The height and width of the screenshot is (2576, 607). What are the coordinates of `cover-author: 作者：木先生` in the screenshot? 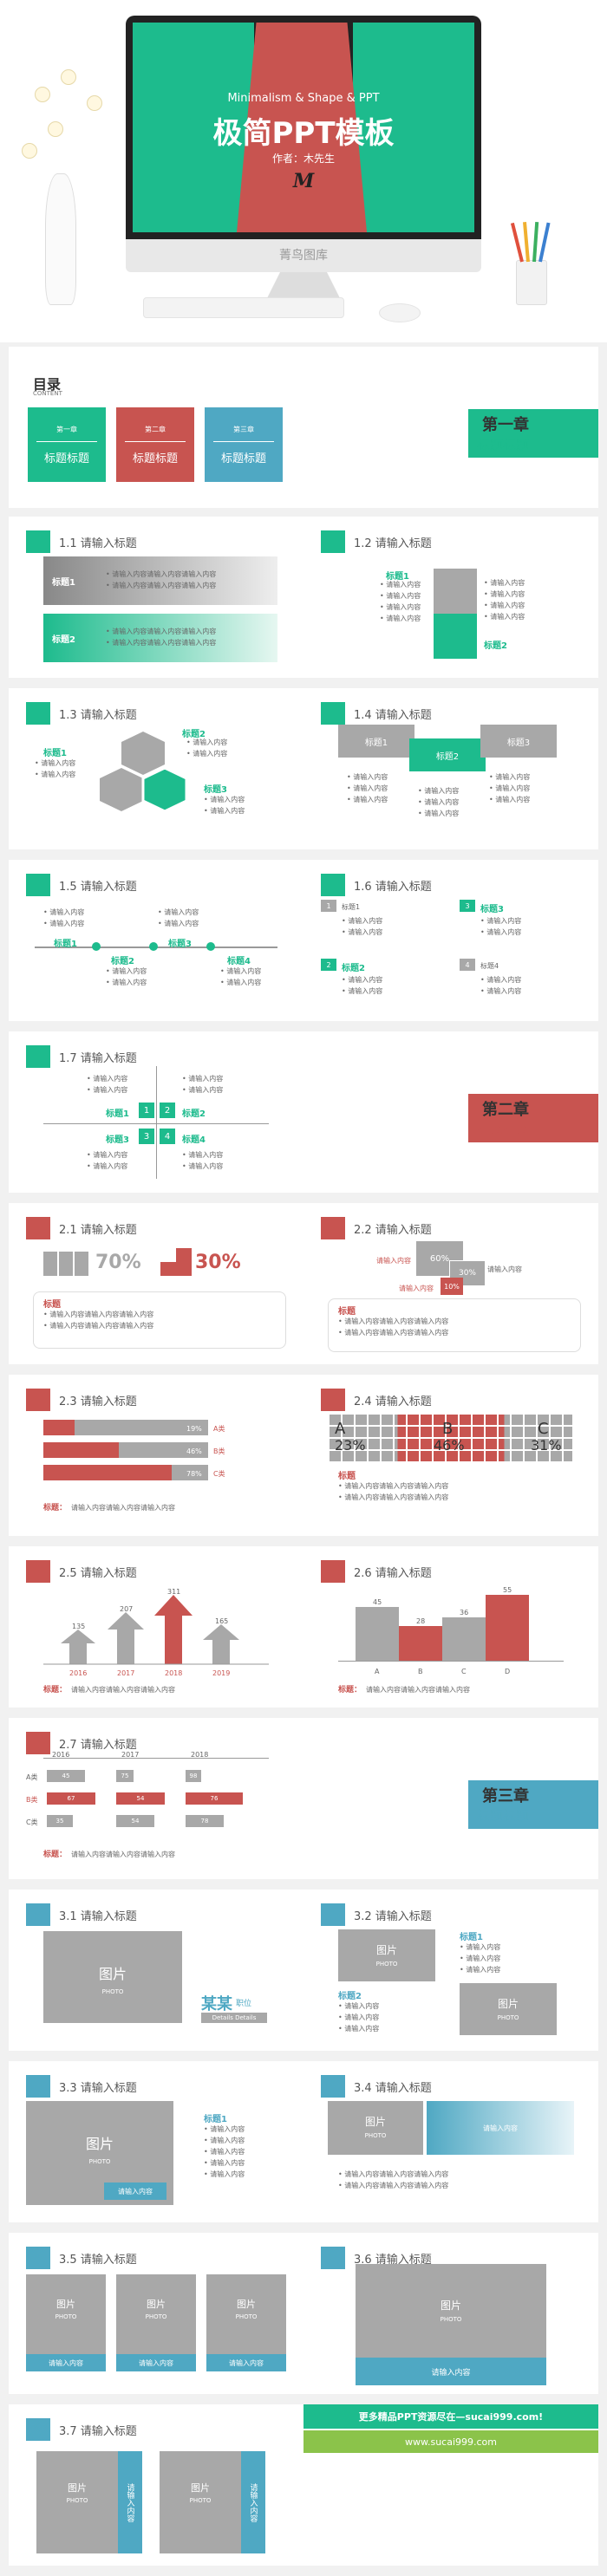 It's located at (303, 159).